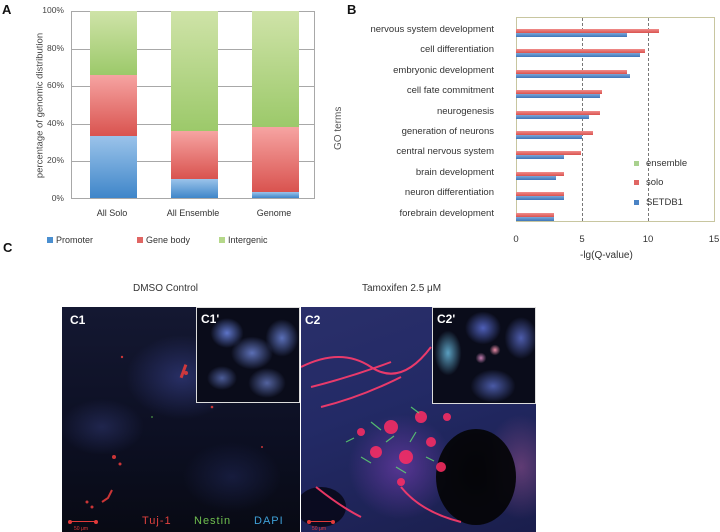 The height and width of the screenshot is (532, 720). What do you see at coordinates (55, 160) in the screenshot?
I see `chart-a-y-tick: 20%` at bounding box center [55, 160].